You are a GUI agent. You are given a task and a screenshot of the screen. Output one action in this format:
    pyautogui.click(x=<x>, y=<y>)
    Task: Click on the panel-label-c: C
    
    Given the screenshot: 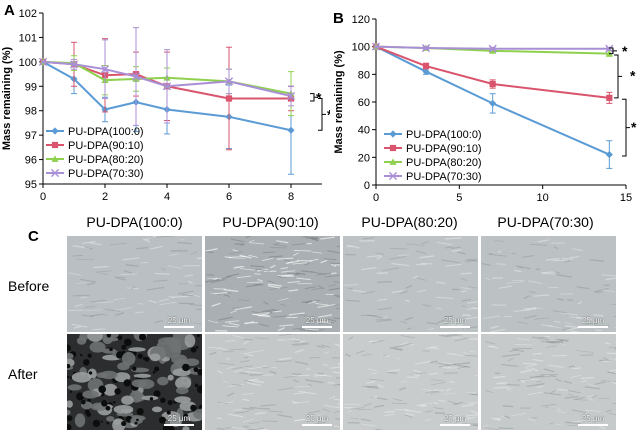 What is the action you would take?
    pyautogui.click(x=33, y=236)
    